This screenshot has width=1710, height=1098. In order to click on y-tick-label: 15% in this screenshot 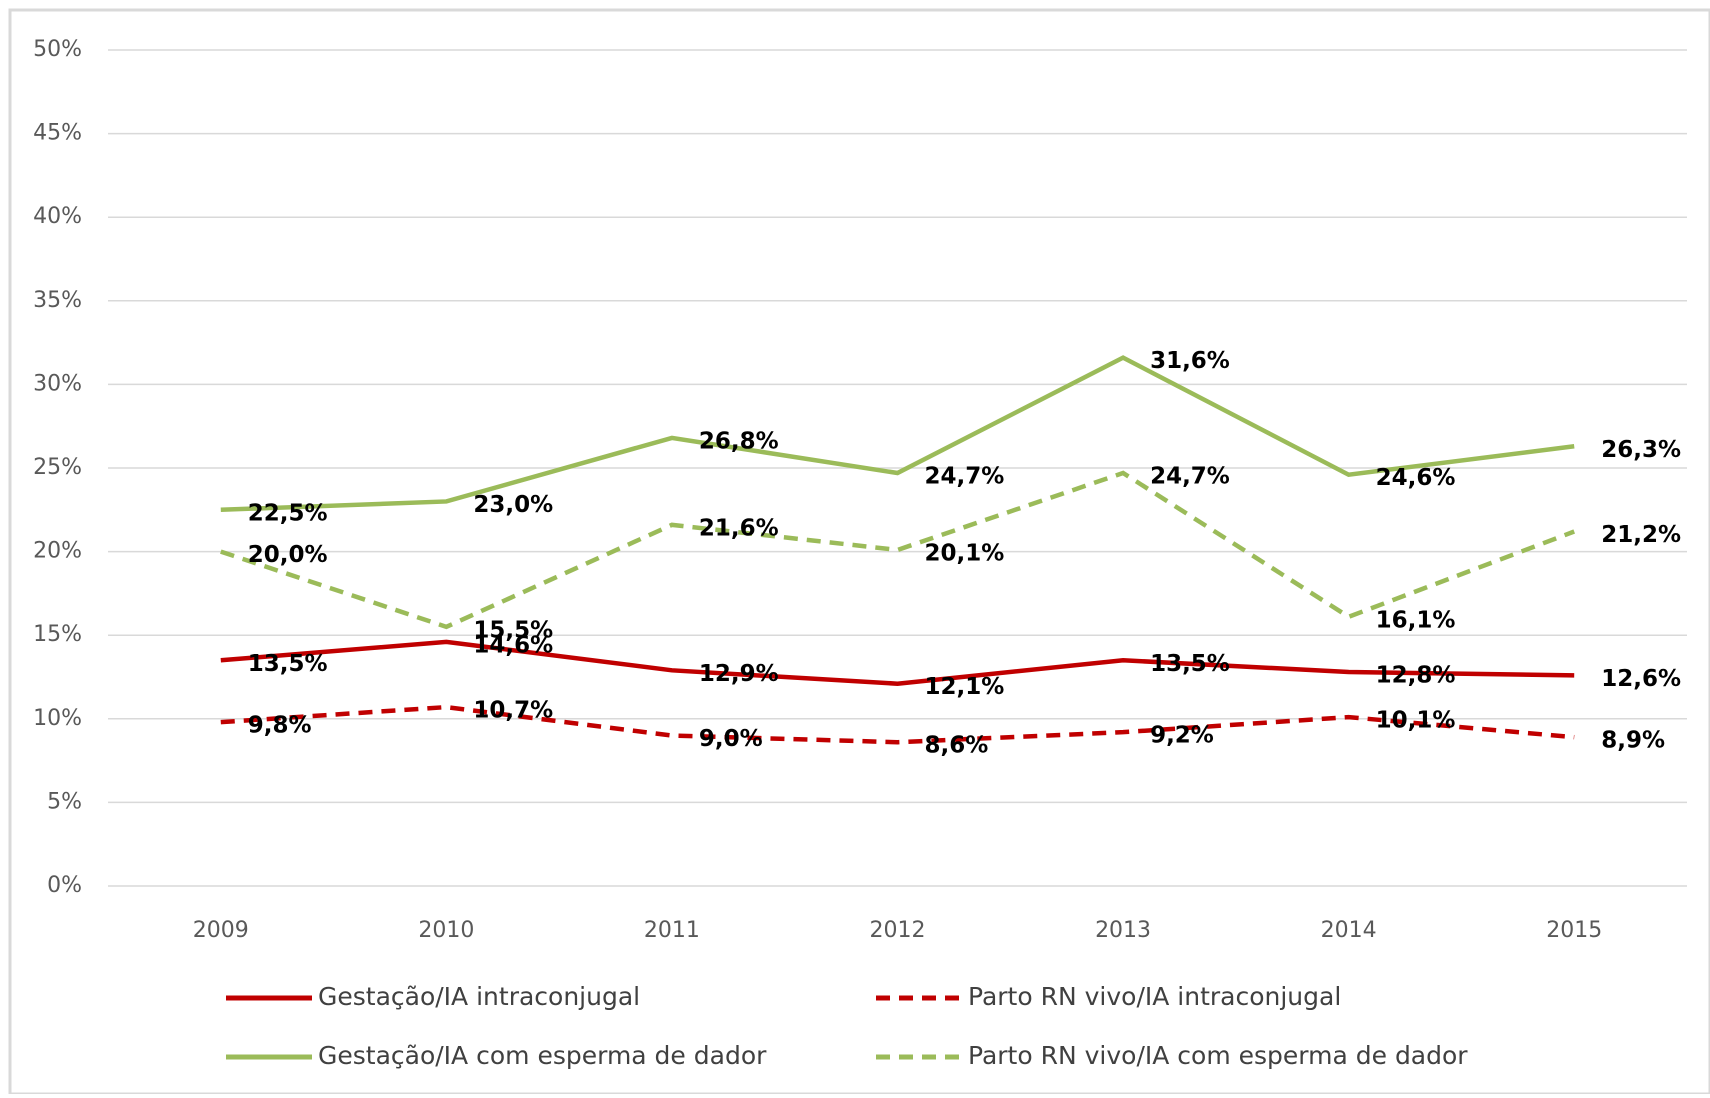, I will do `click(57, 634)`.